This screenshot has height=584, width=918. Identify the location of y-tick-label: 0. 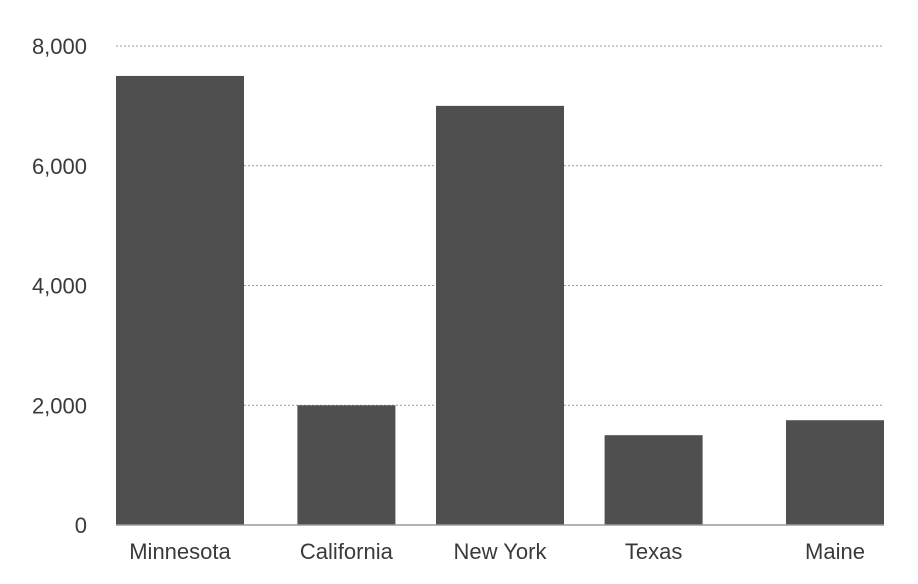
(81, 525).